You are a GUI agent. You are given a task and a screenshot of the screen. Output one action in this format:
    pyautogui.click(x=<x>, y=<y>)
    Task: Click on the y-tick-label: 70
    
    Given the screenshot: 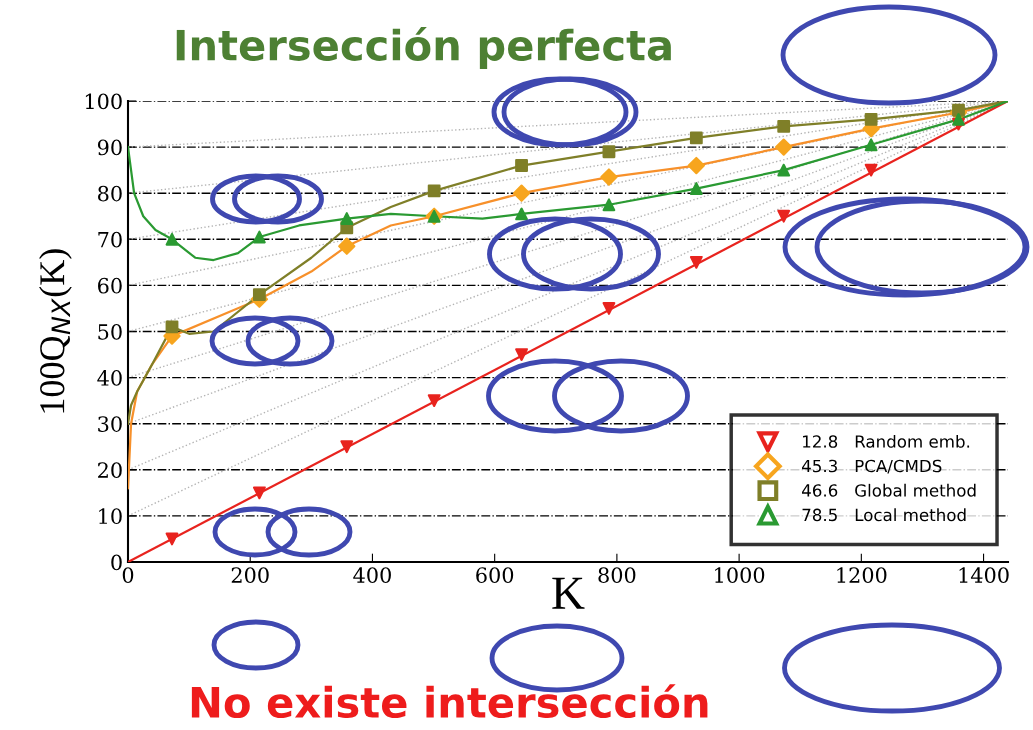 What is the action you would take?
    pyautogui.click(x=110, y=239)
    